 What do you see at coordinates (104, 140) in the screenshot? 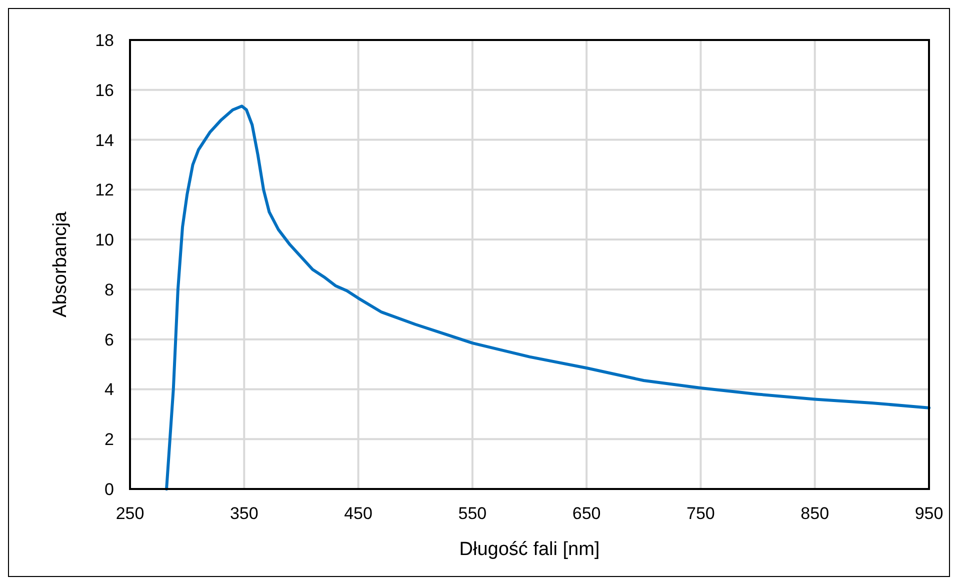
I see `y-tick-label: 14` at bounding box center [104, 140].